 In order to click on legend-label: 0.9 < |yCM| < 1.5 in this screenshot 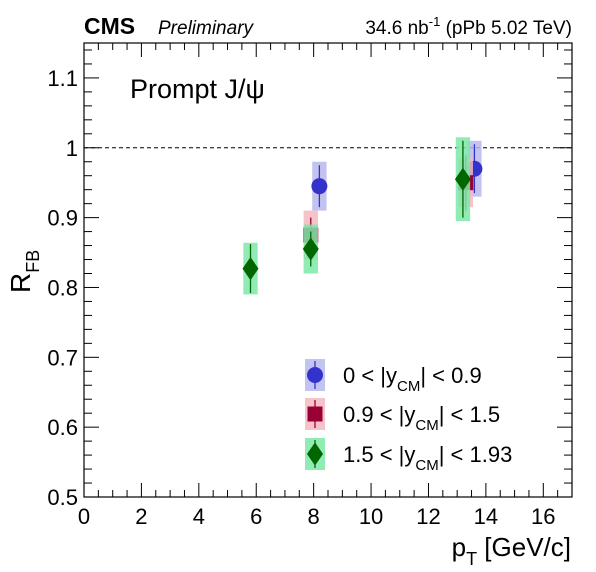, I will do `click(421, 418)`.